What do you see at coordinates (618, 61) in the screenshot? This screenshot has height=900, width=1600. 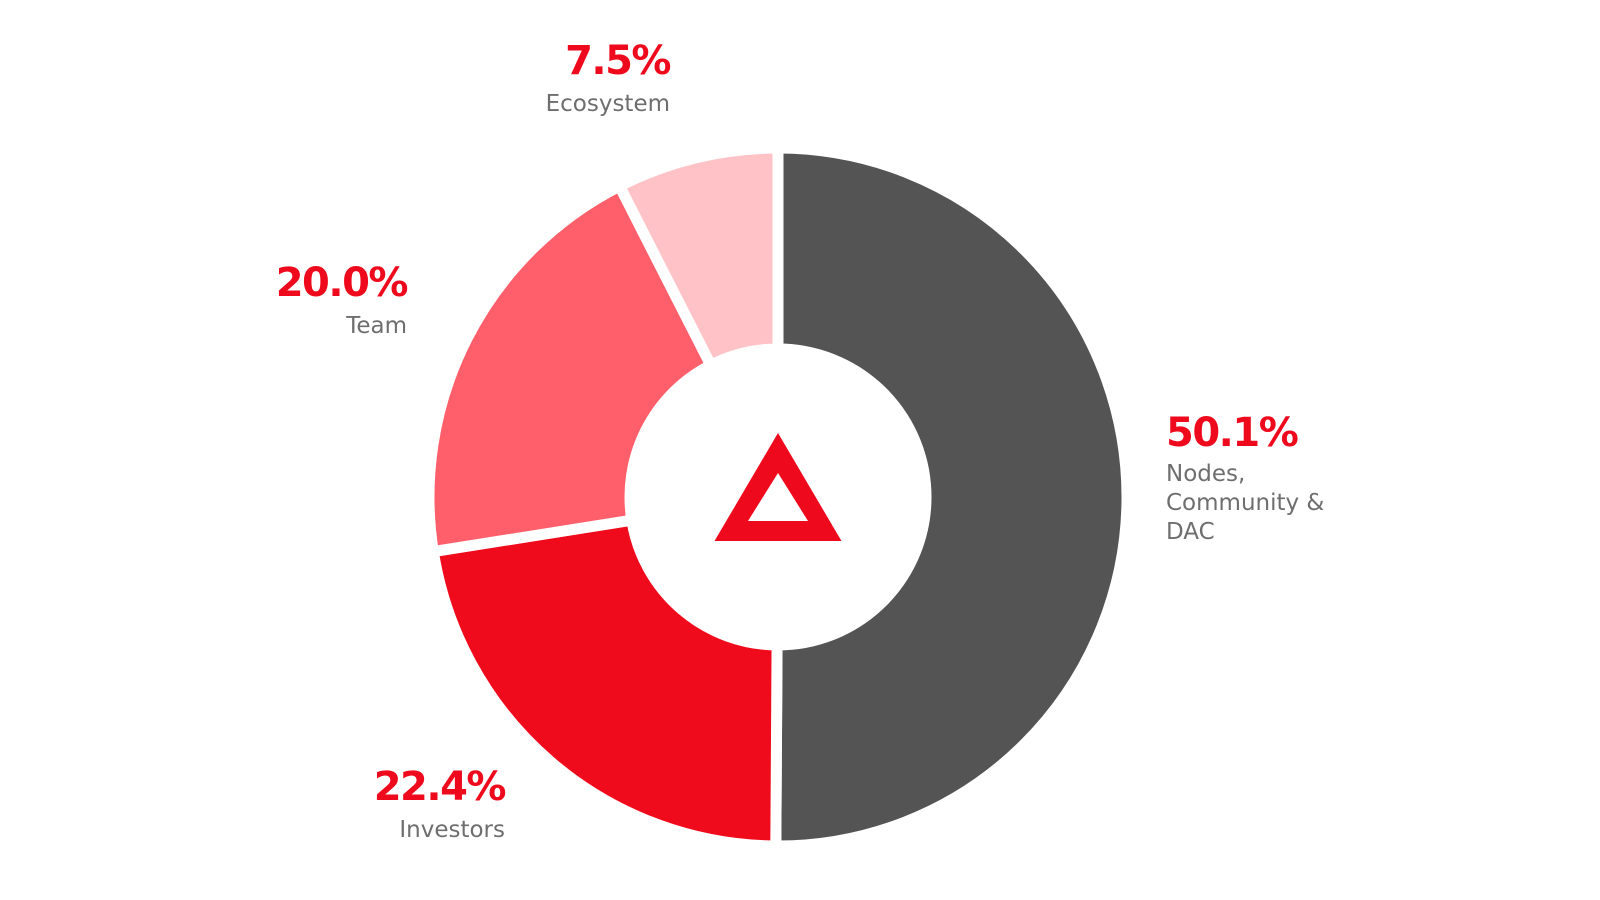 I see `slice-value-label-ecosystem: 7.5%` at bounding box center [618, 61].